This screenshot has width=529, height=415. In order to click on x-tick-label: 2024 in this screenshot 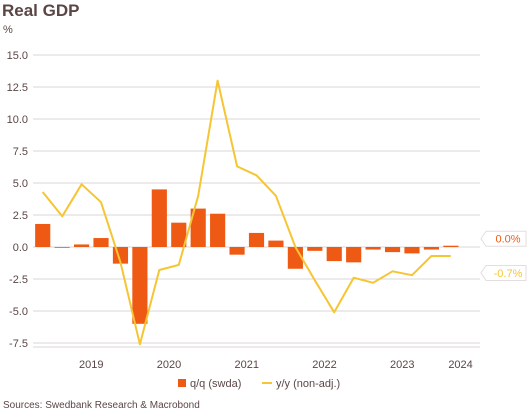, I will do `click(460, 365)`.